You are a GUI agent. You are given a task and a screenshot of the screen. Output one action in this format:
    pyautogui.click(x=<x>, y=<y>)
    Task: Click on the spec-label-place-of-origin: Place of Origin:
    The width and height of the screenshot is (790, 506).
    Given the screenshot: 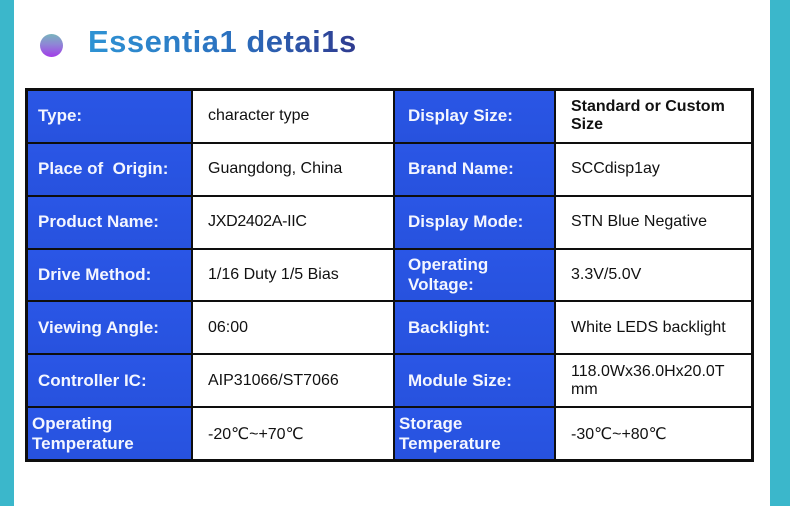 What is the action you would take?
    pyautogui.click(x=109, y=169)
    